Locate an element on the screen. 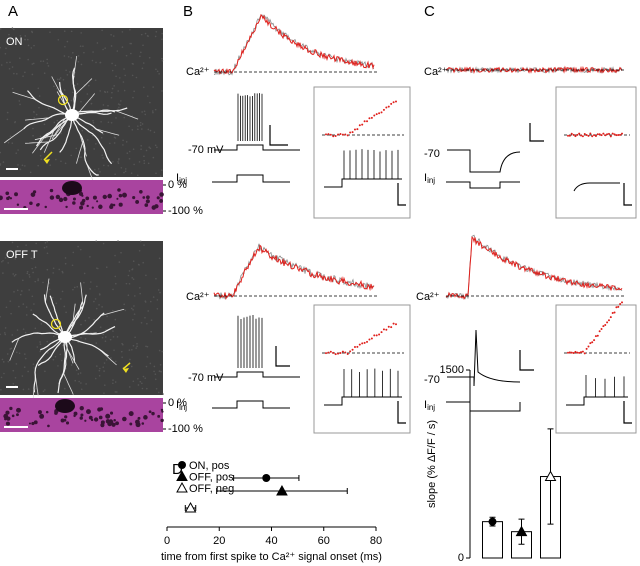 The width and height of the screenshot is (640, 566). scale-label: -100 % is located at coordinates (185, 429).